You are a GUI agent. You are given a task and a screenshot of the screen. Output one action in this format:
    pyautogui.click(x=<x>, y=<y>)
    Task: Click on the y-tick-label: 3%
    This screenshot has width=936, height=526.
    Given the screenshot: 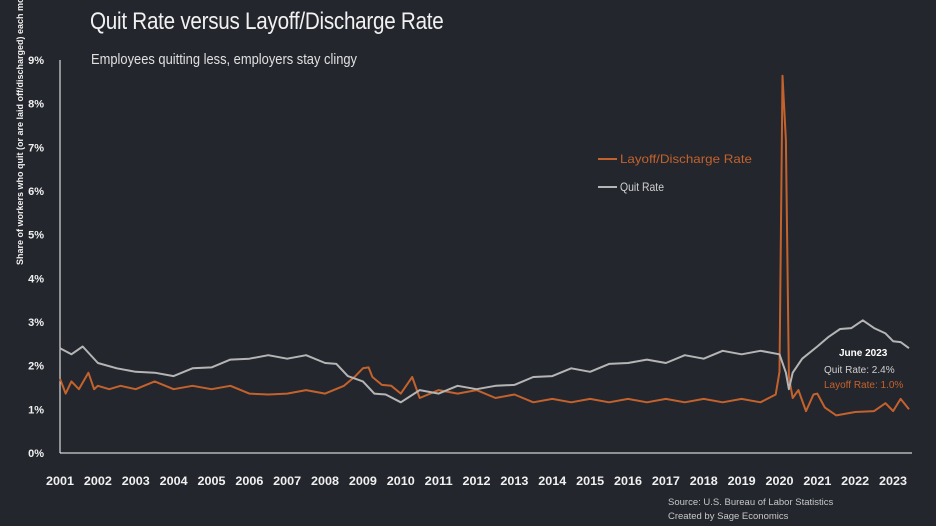 What is the action you would take?
    pyautogui.click(x=36, y=323)
    